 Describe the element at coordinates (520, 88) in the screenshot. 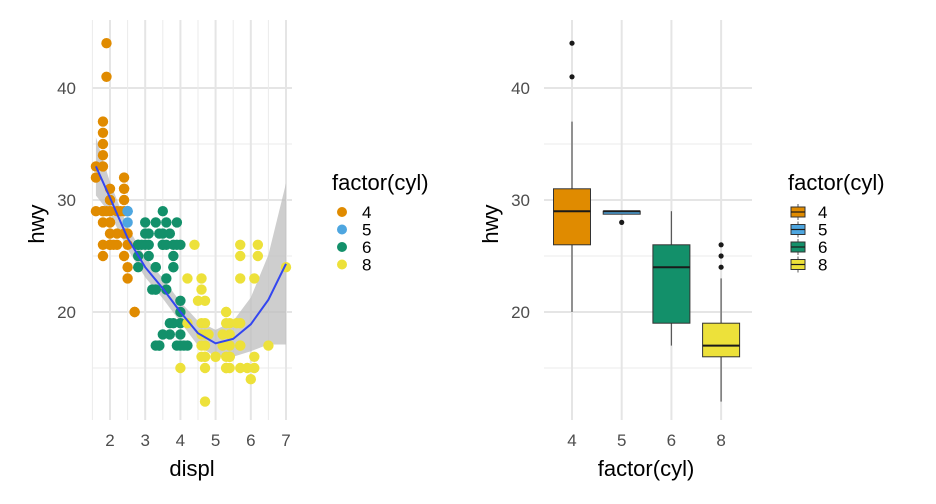

I see `y-tick-label: 40` at that location.